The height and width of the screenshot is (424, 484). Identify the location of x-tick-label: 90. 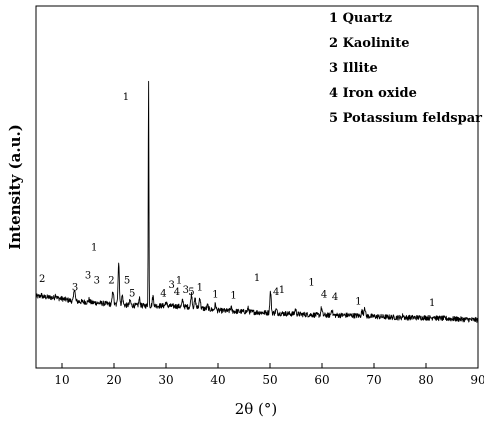
(477, 380).